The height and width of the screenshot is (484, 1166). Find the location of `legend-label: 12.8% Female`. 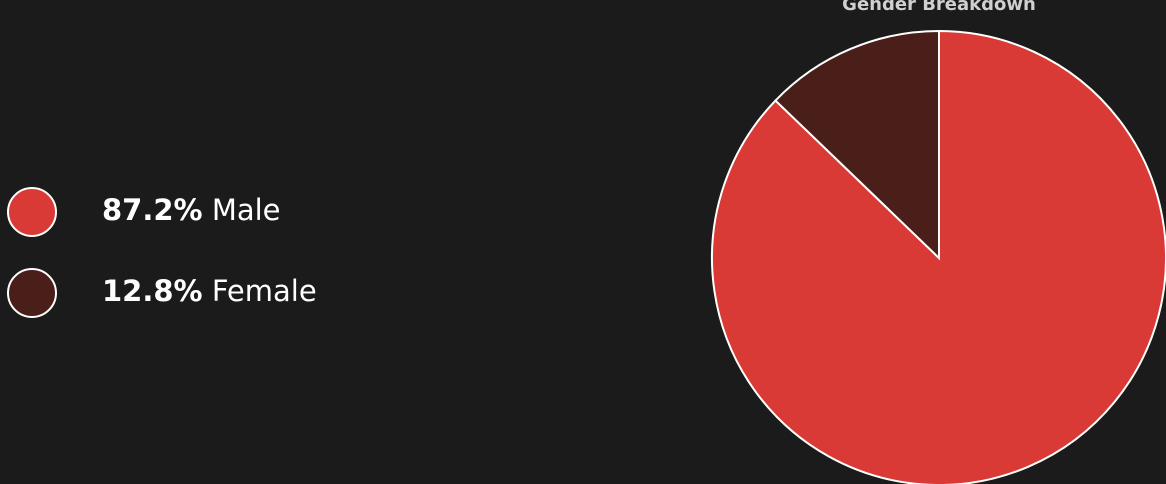

legend-label: 12.8% Female is located at coordinates (209, 291).